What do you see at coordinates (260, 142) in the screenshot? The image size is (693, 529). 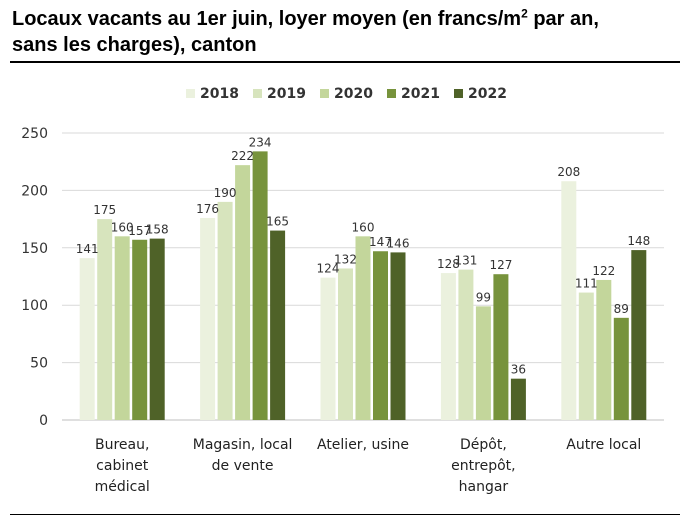 I see `data-label: 234` at bounding box center [260, 142].